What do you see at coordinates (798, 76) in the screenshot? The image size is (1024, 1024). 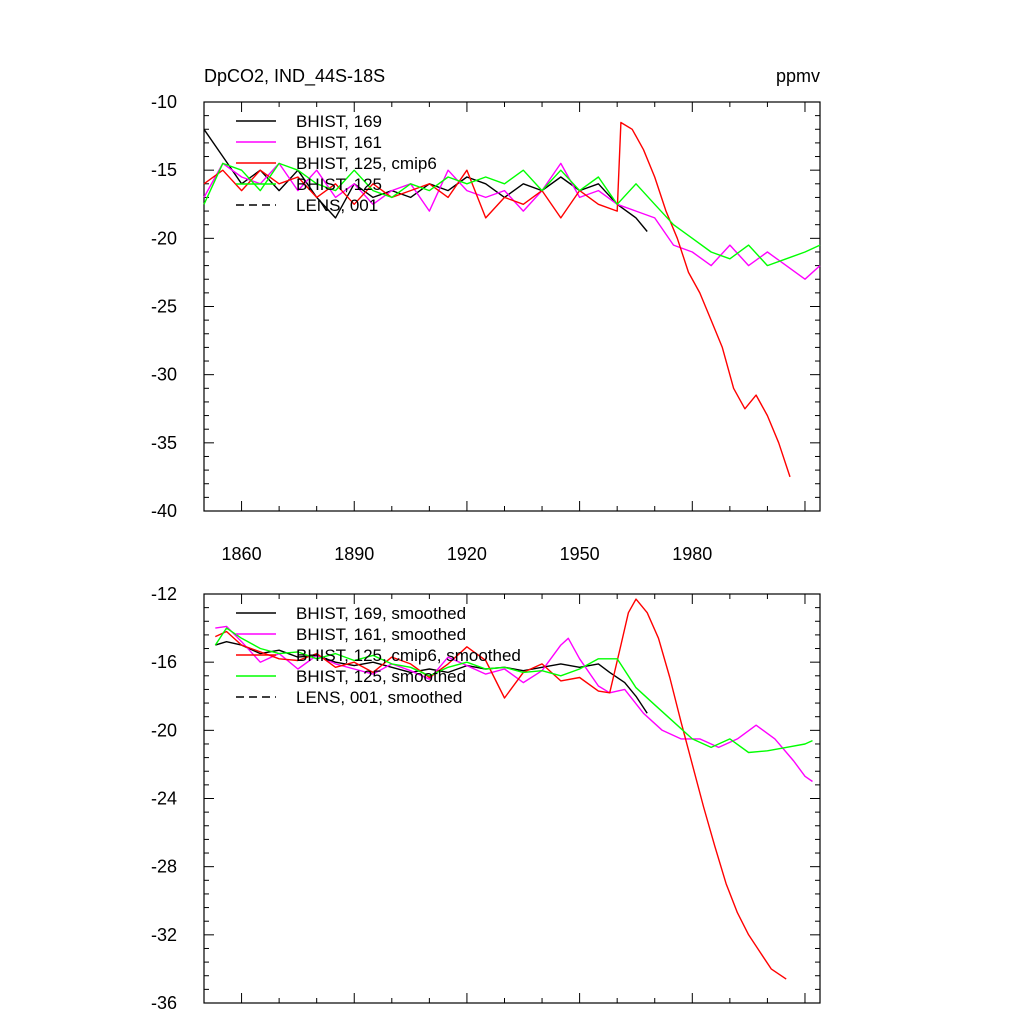 I see `units-label: ppmv` at bounding box center [798, 76].